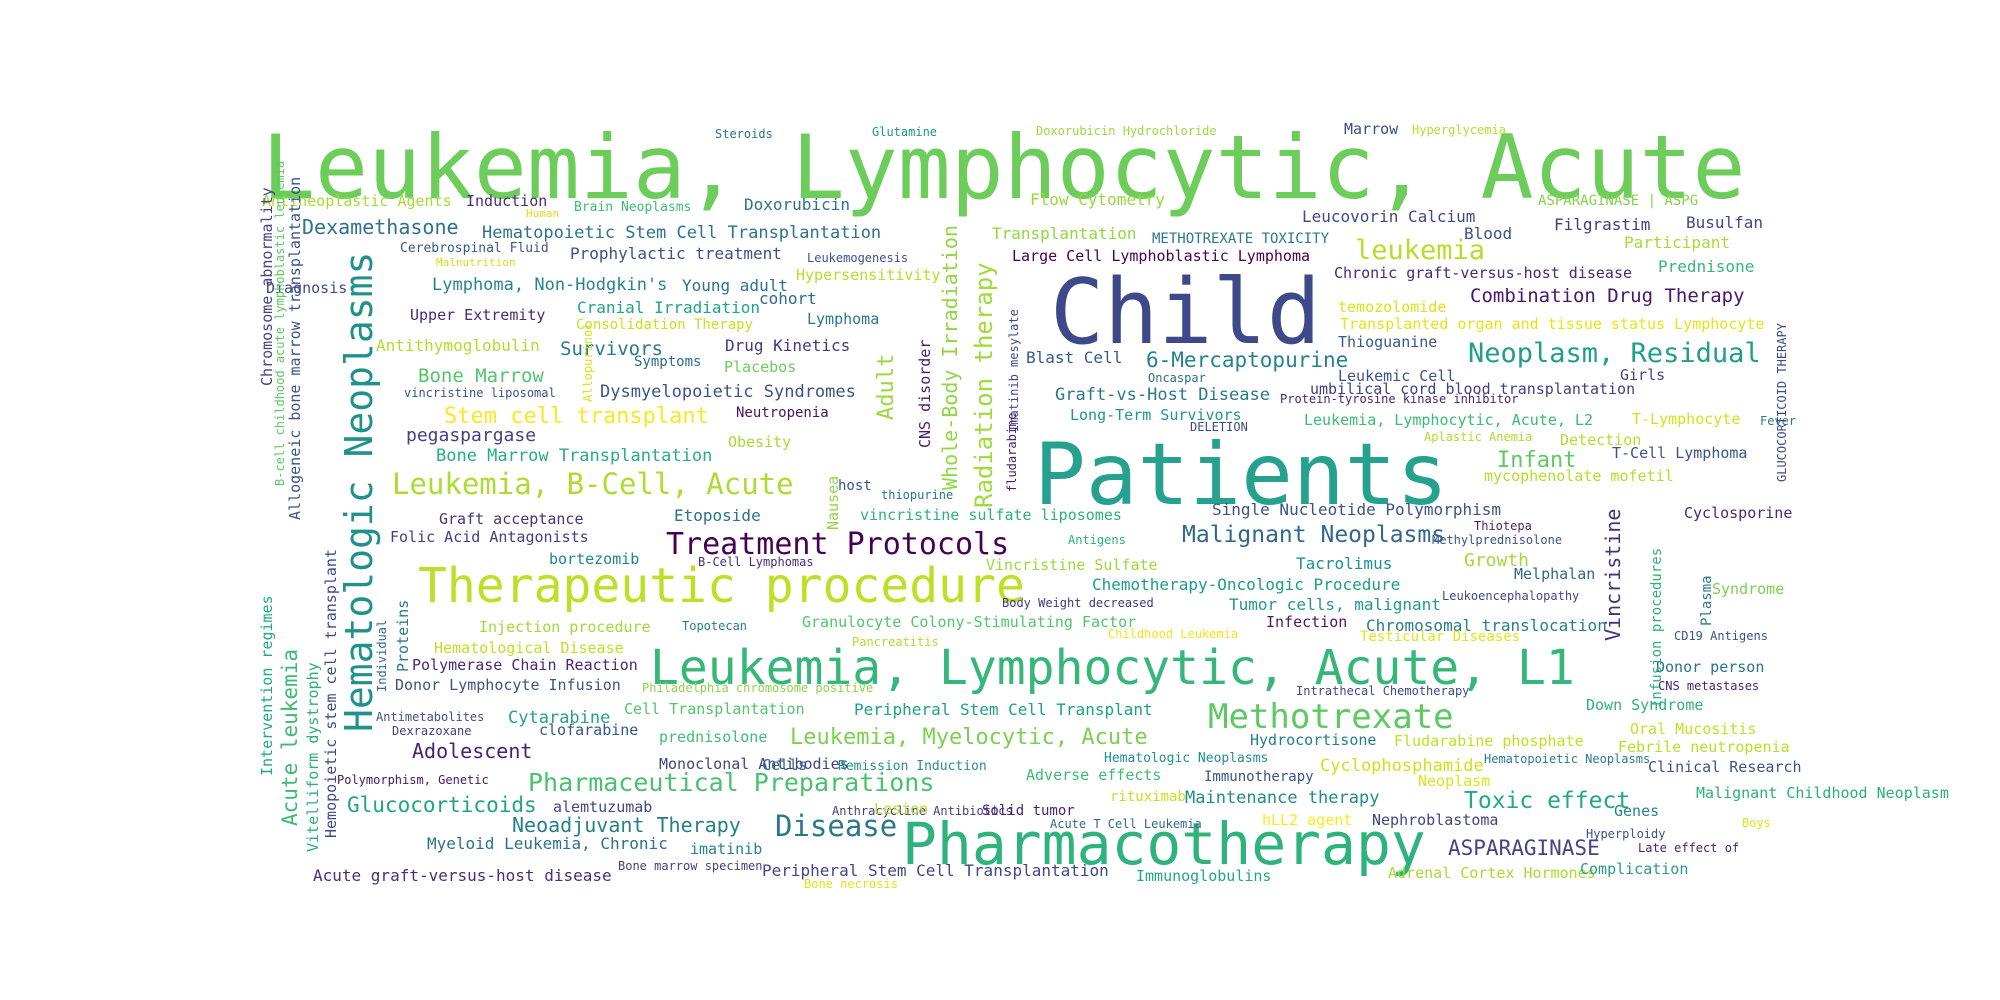 The height and width of the screenshot is (1000, 2000). Describe the element at coordinates (1459, 130) in the screenshot. I see `cloud-word: Hyperglycemia` at that location.